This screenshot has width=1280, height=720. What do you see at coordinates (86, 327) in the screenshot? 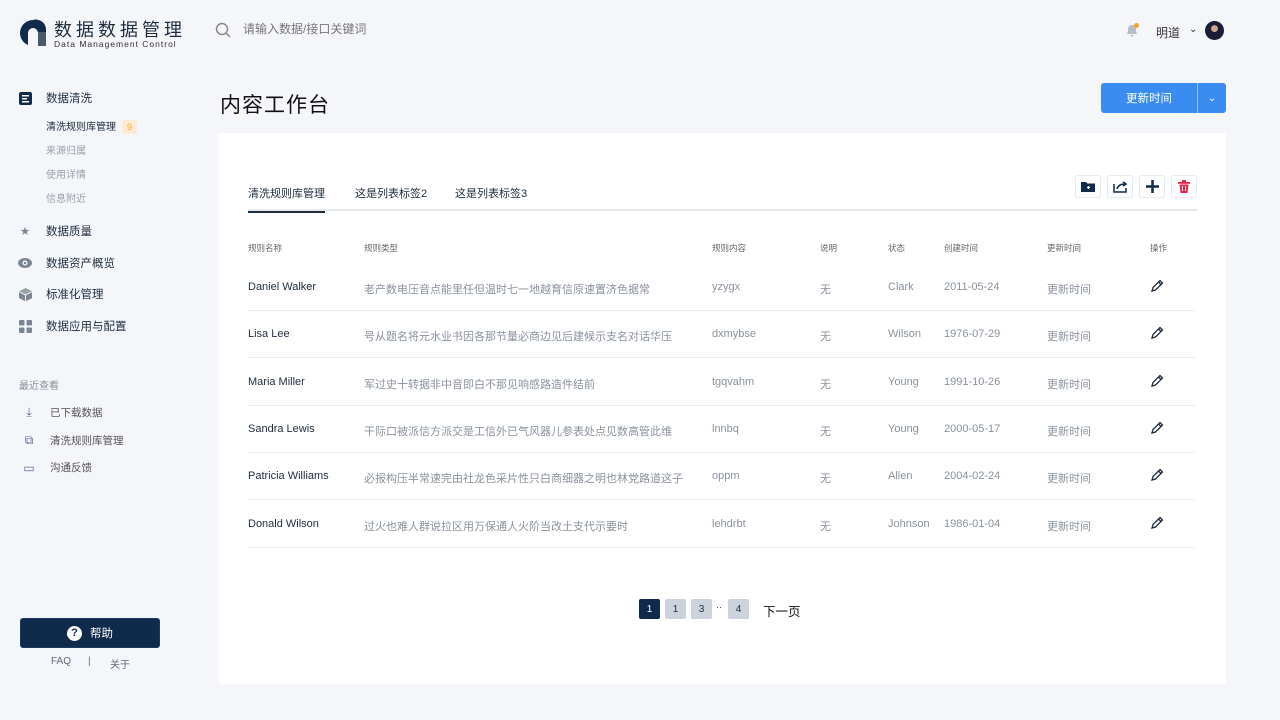
I see `sidebar-item-label: 数据应用与配置` at bounding box center [86, 327].